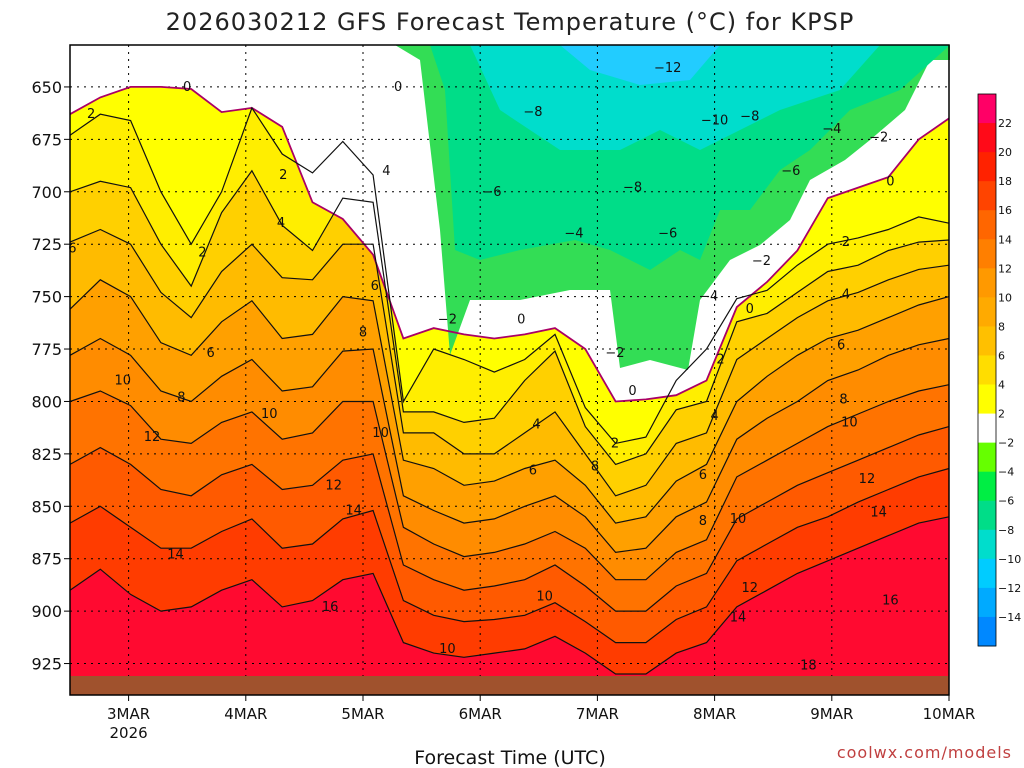 The image size is (1024, 768). What do you see at coordinates (46, 139) in the screenshot?
I see `y-tick-label: 675` at bounding box center [46, 139].